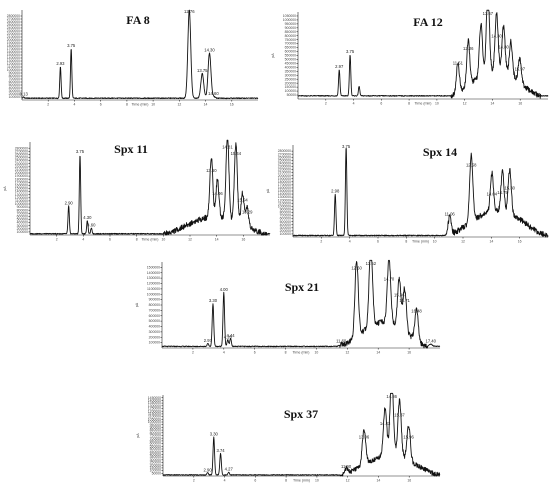  What do you see at coordinates (520, 69) in the screenshot?
I see `peak-label: 15.97` at bounding box center [520, 69].